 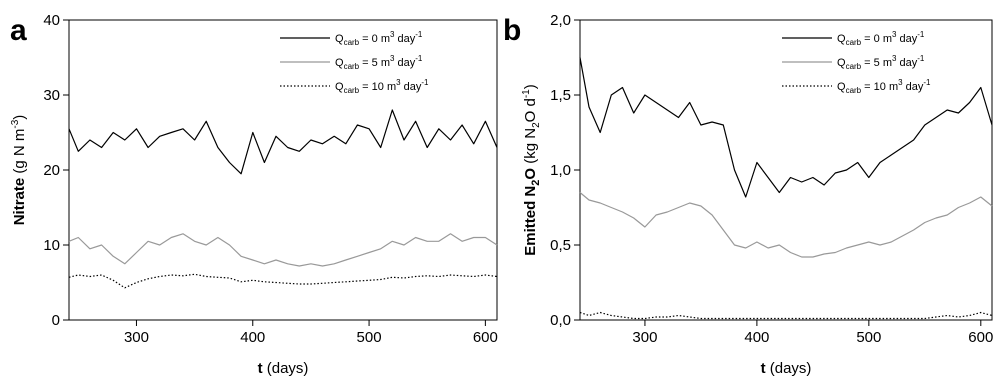 What do you see at coordinates (560, 245) in the screenshot?
I see `y-tick-label: 0,5` at bounding box center [560, 245].